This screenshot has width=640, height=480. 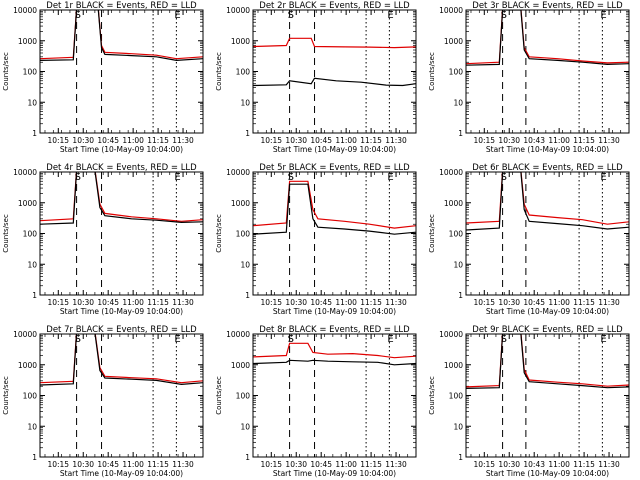 What do you see at coordinates (534, 464) in the screenshot?
I see `x-tick-label: 10:43` at bounding box center [534, 464].